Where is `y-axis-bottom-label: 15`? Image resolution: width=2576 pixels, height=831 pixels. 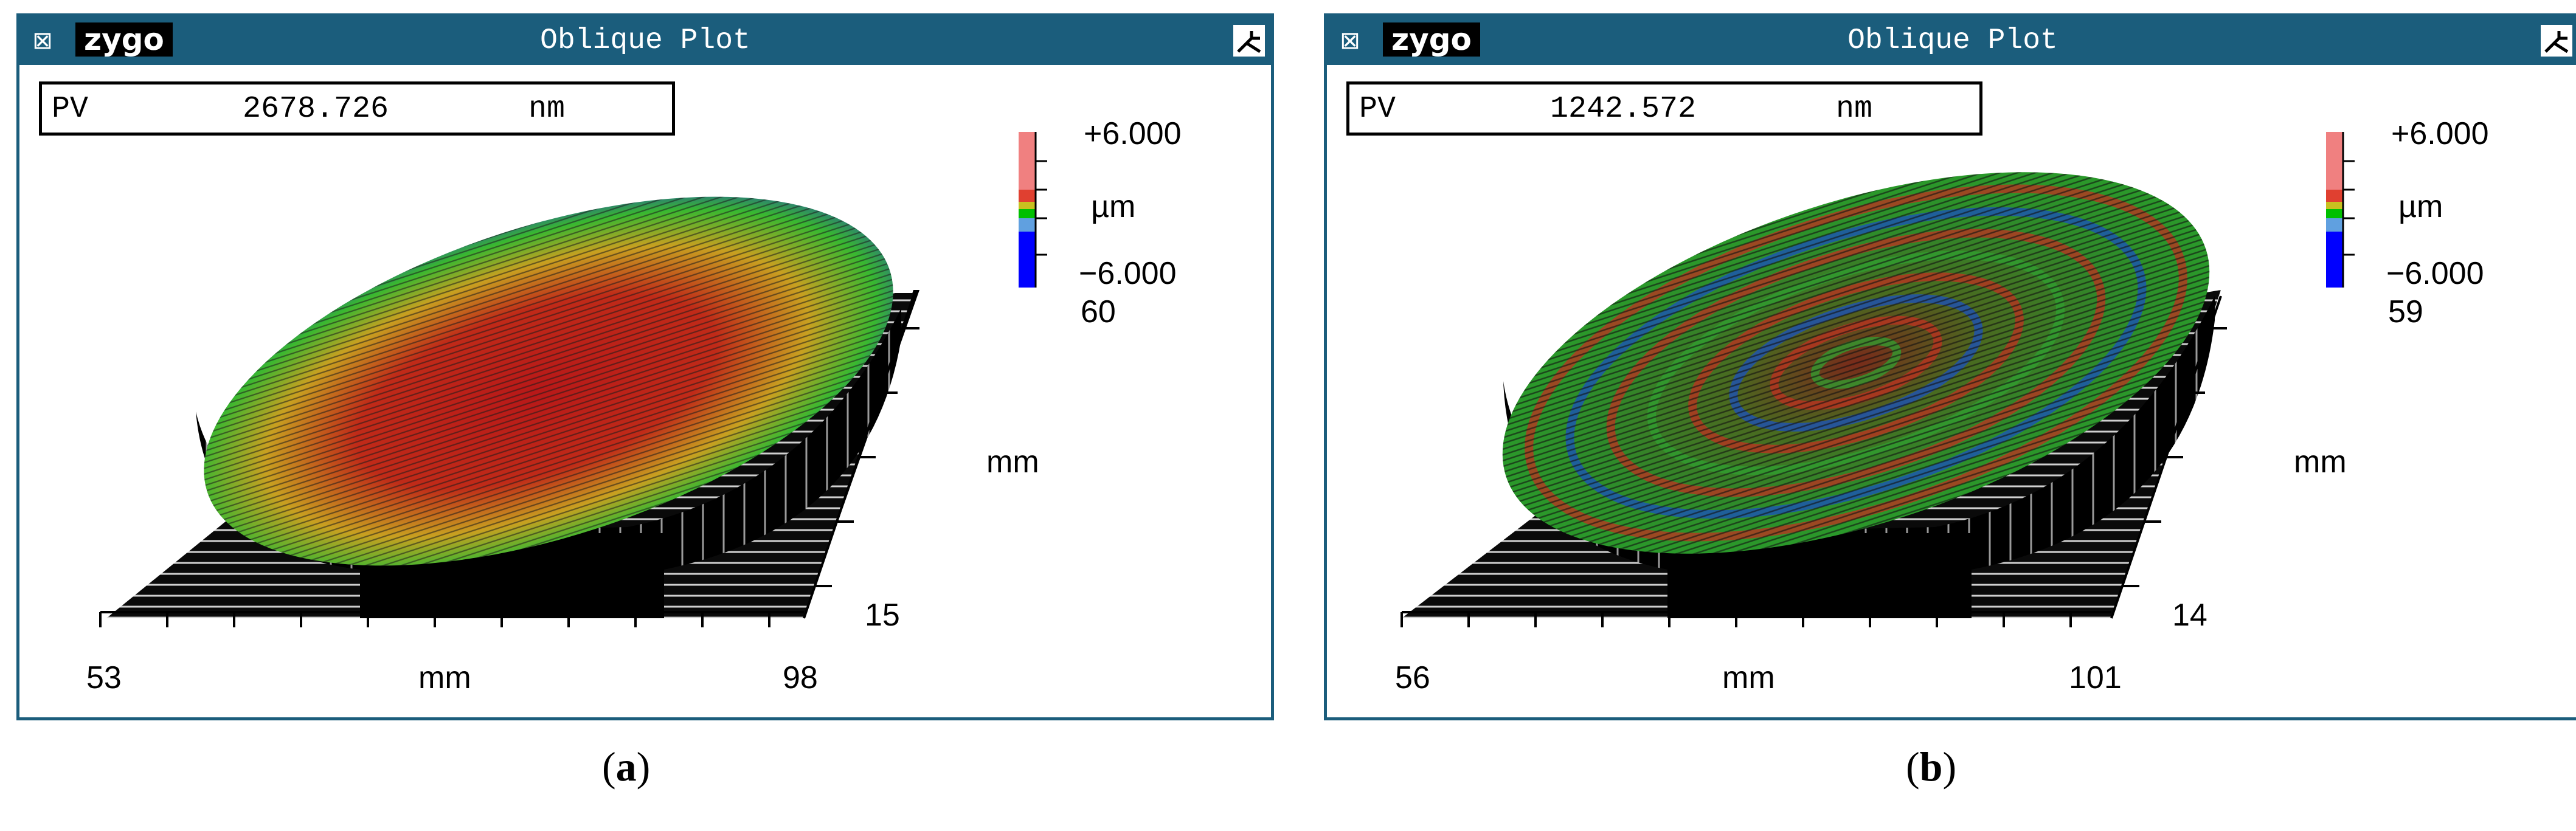
y-axis-bottom-label: 15 is located at coordinates (882, 615).